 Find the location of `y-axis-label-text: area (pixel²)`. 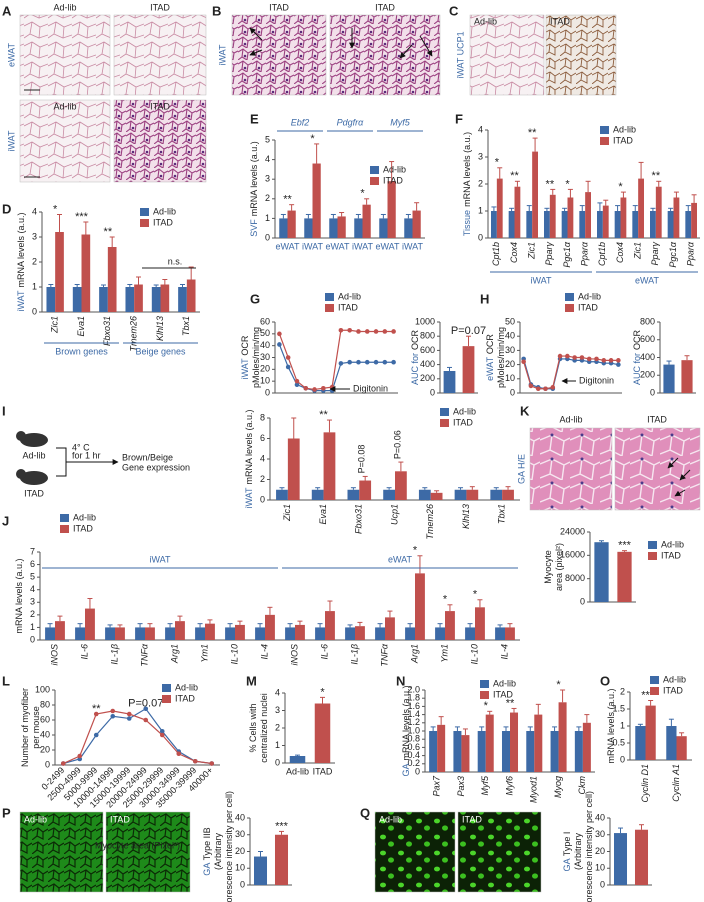

y-axis-label-text: area (pixel²) is located at coordinates (559, 567).